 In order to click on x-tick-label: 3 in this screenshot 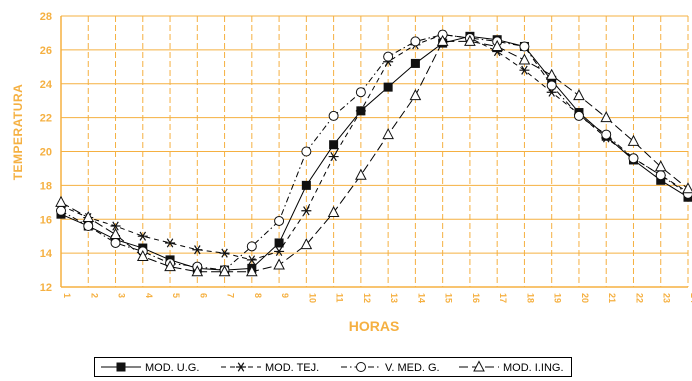, I will do `click(122, 295)`.